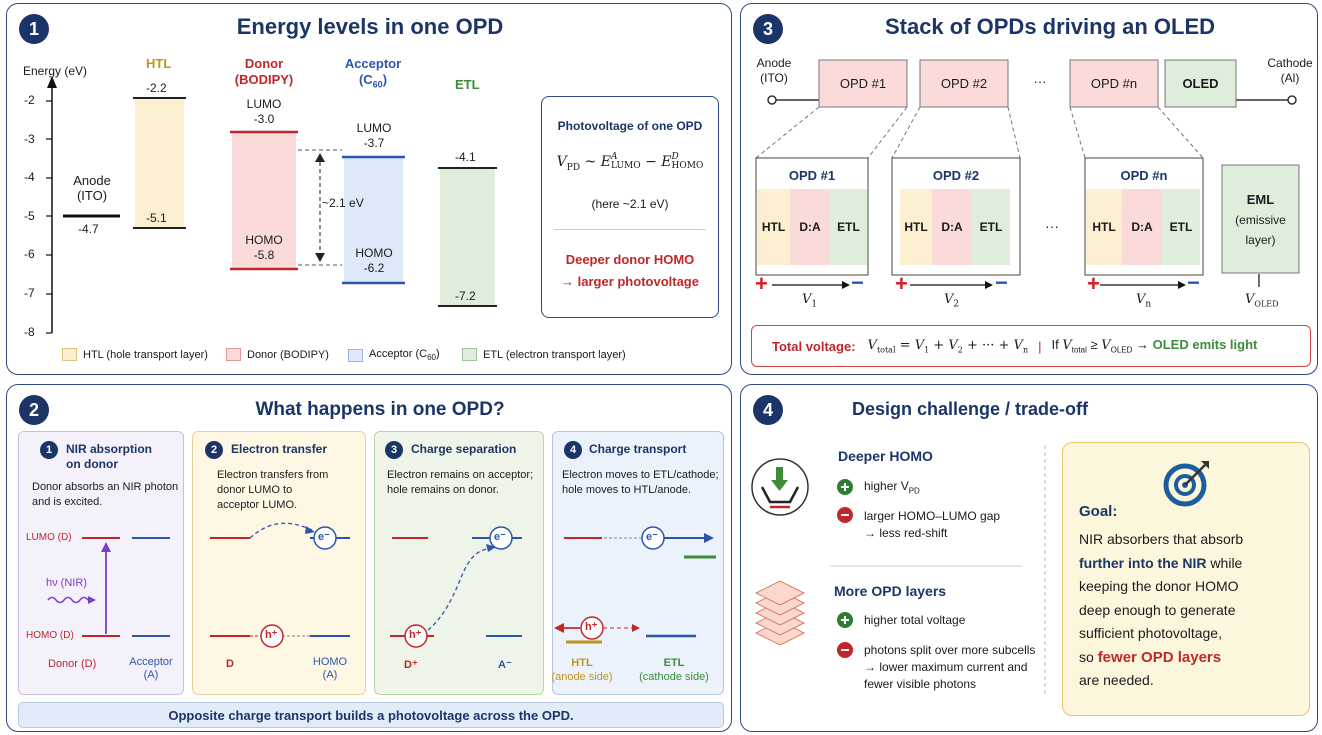 Image resolution: width=1322 pixels, height=735 pixels. I want to click on d-label: D, so click(230, 664).